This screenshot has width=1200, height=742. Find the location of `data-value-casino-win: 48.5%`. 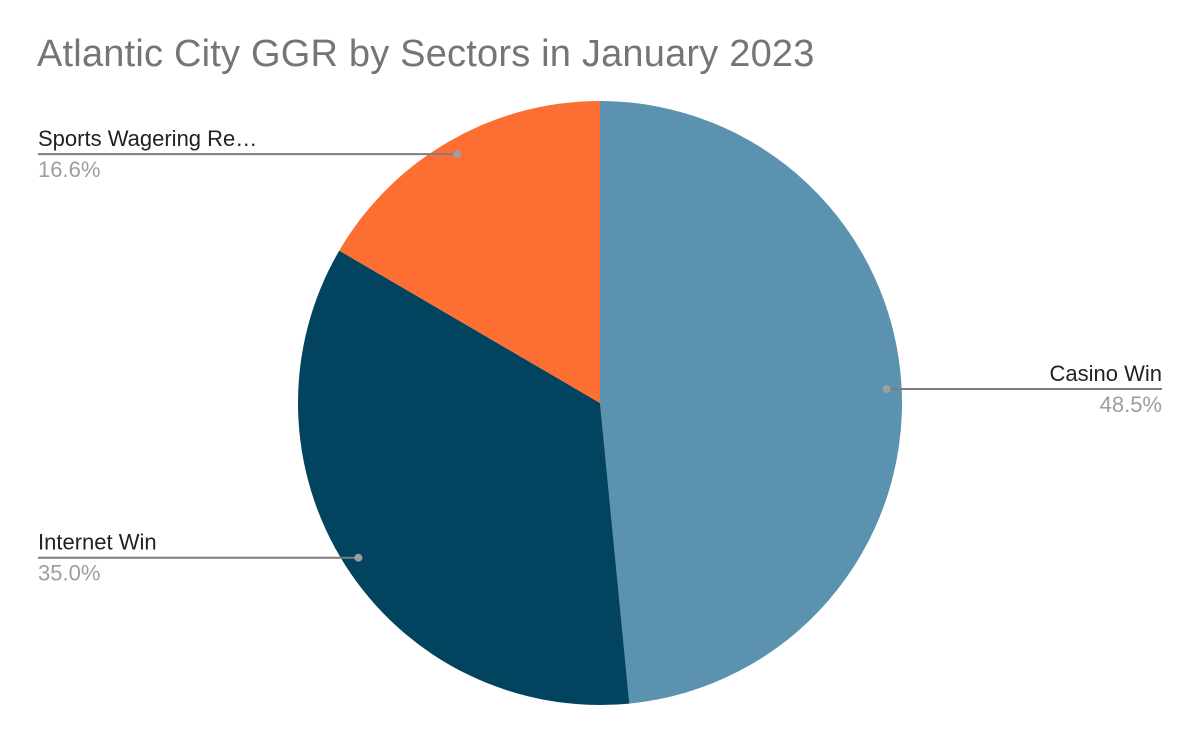

data-value-casino-win: 48.5% is located at coordinates (1131, 404).